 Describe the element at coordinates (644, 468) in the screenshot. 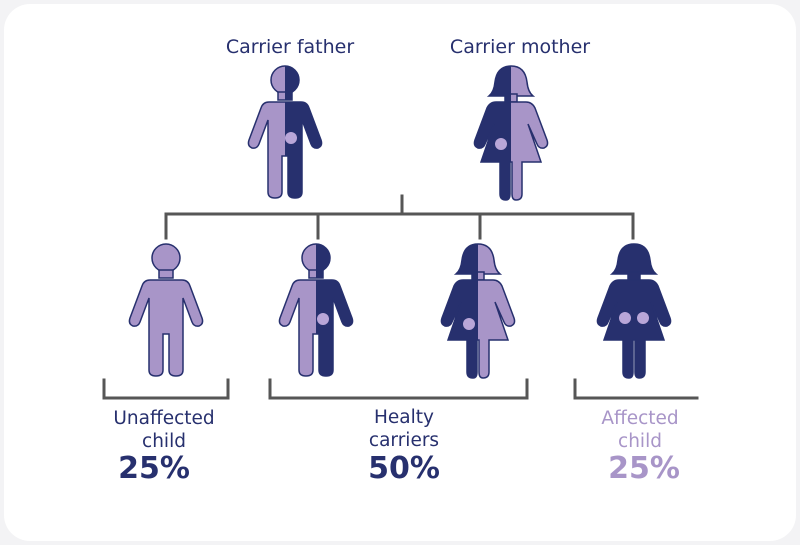

I see `affected-percent: 25%` at that location.